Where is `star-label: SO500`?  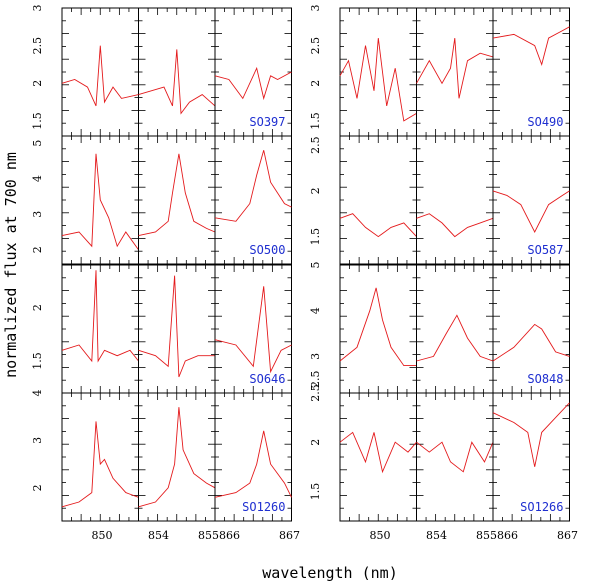 star-label: SO500 is located at coordinates (267, 250).